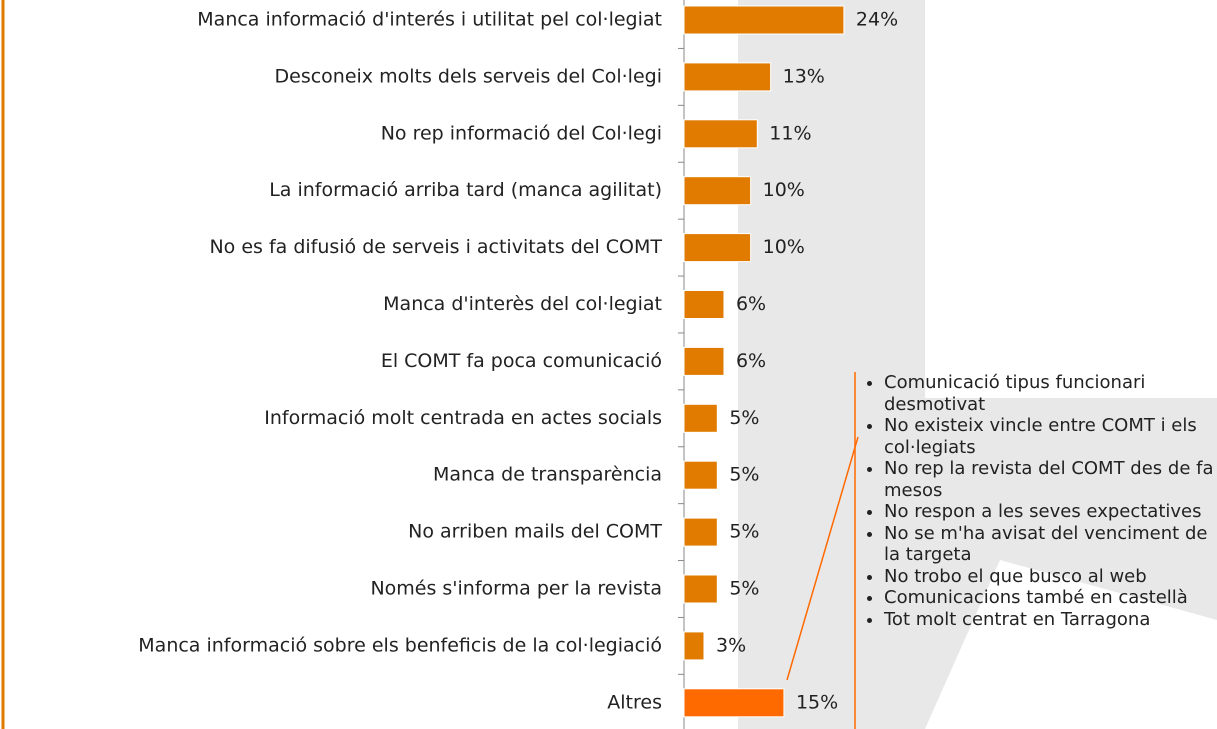  Describe the element at coordinates (1050, 577) in the screenshot. I see `annotation-item: No trobo el que busco al web` at that location.